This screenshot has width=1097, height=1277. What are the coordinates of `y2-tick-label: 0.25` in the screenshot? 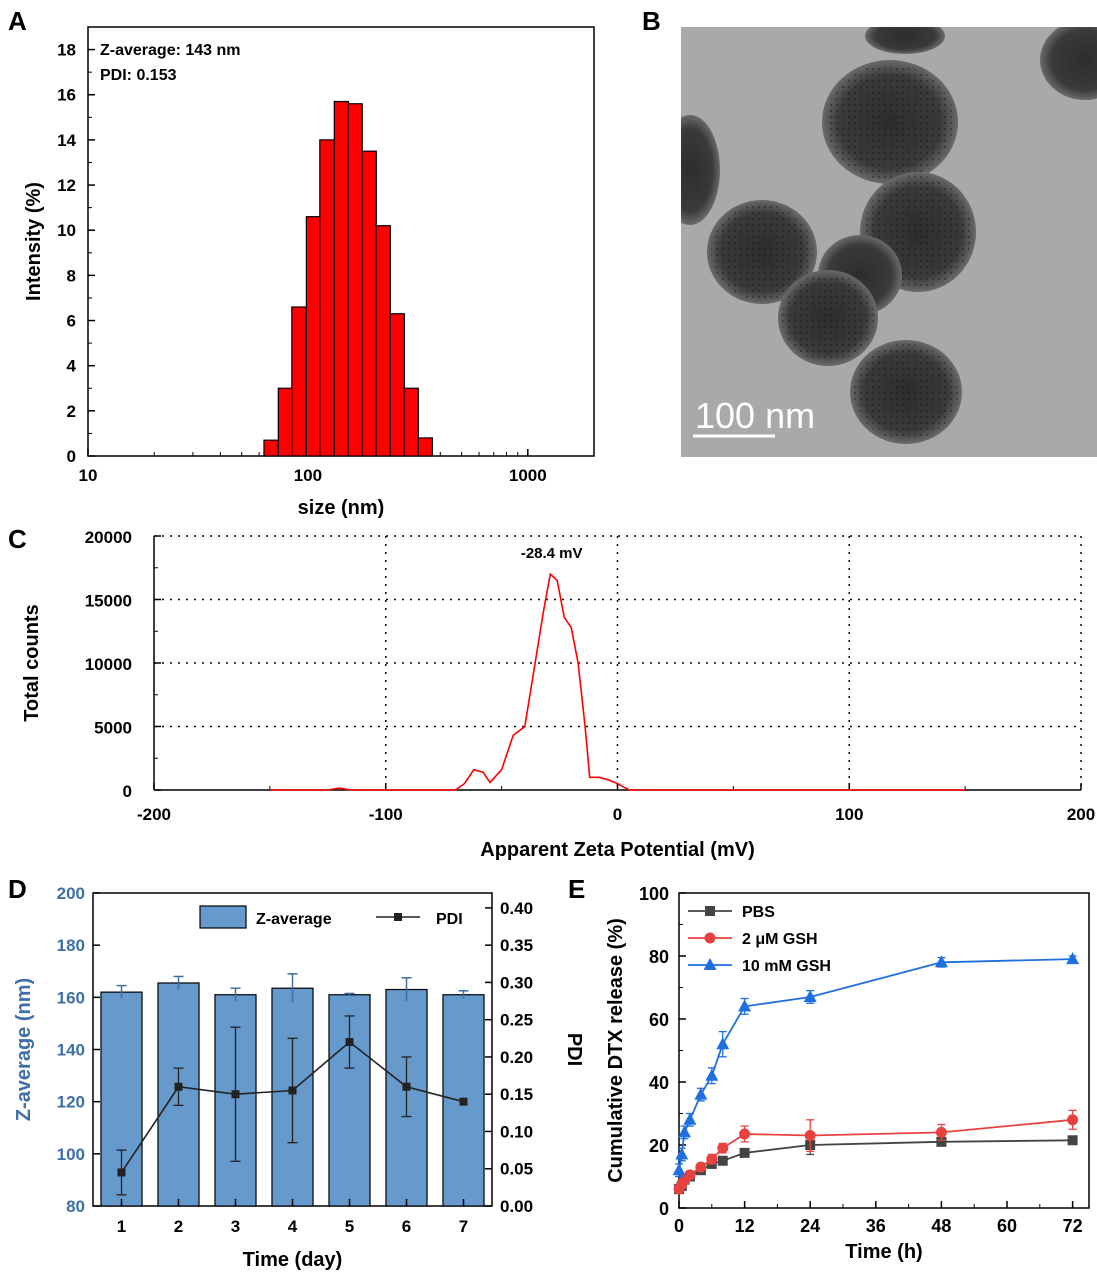 It's located at (516, 1020).